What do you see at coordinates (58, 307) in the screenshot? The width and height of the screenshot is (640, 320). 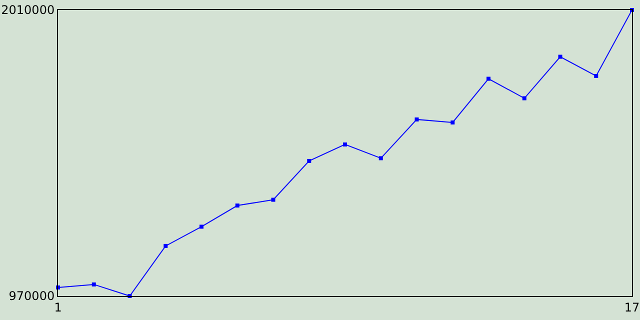 I see `x-tick-label: 1` at bounding box center [58, 307].